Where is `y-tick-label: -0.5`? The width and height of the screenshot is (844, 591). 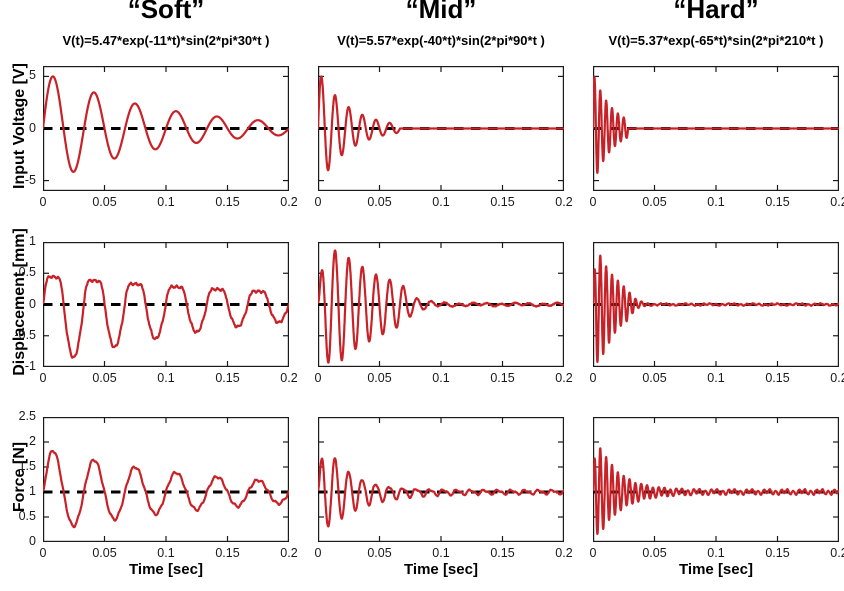
y-tick-label: -0.5 is located at coordinates (25, 334).